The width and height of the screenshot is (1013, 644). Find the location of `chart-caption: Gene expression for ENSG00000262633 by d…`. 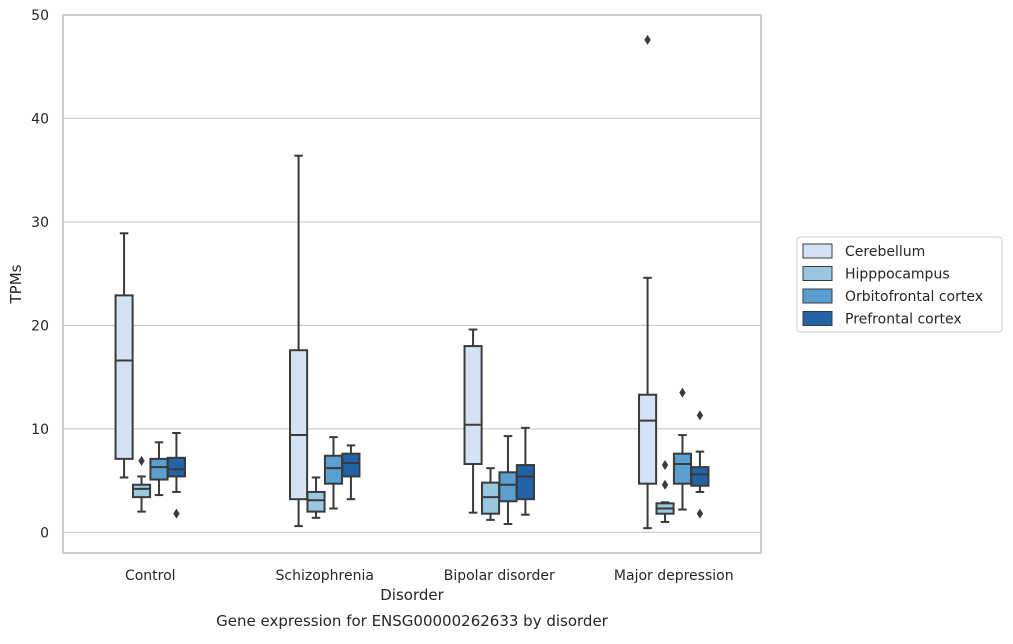

chart-caption: Gene expression for ENSG00000262633 by d… is located at coordinates (412, 621).